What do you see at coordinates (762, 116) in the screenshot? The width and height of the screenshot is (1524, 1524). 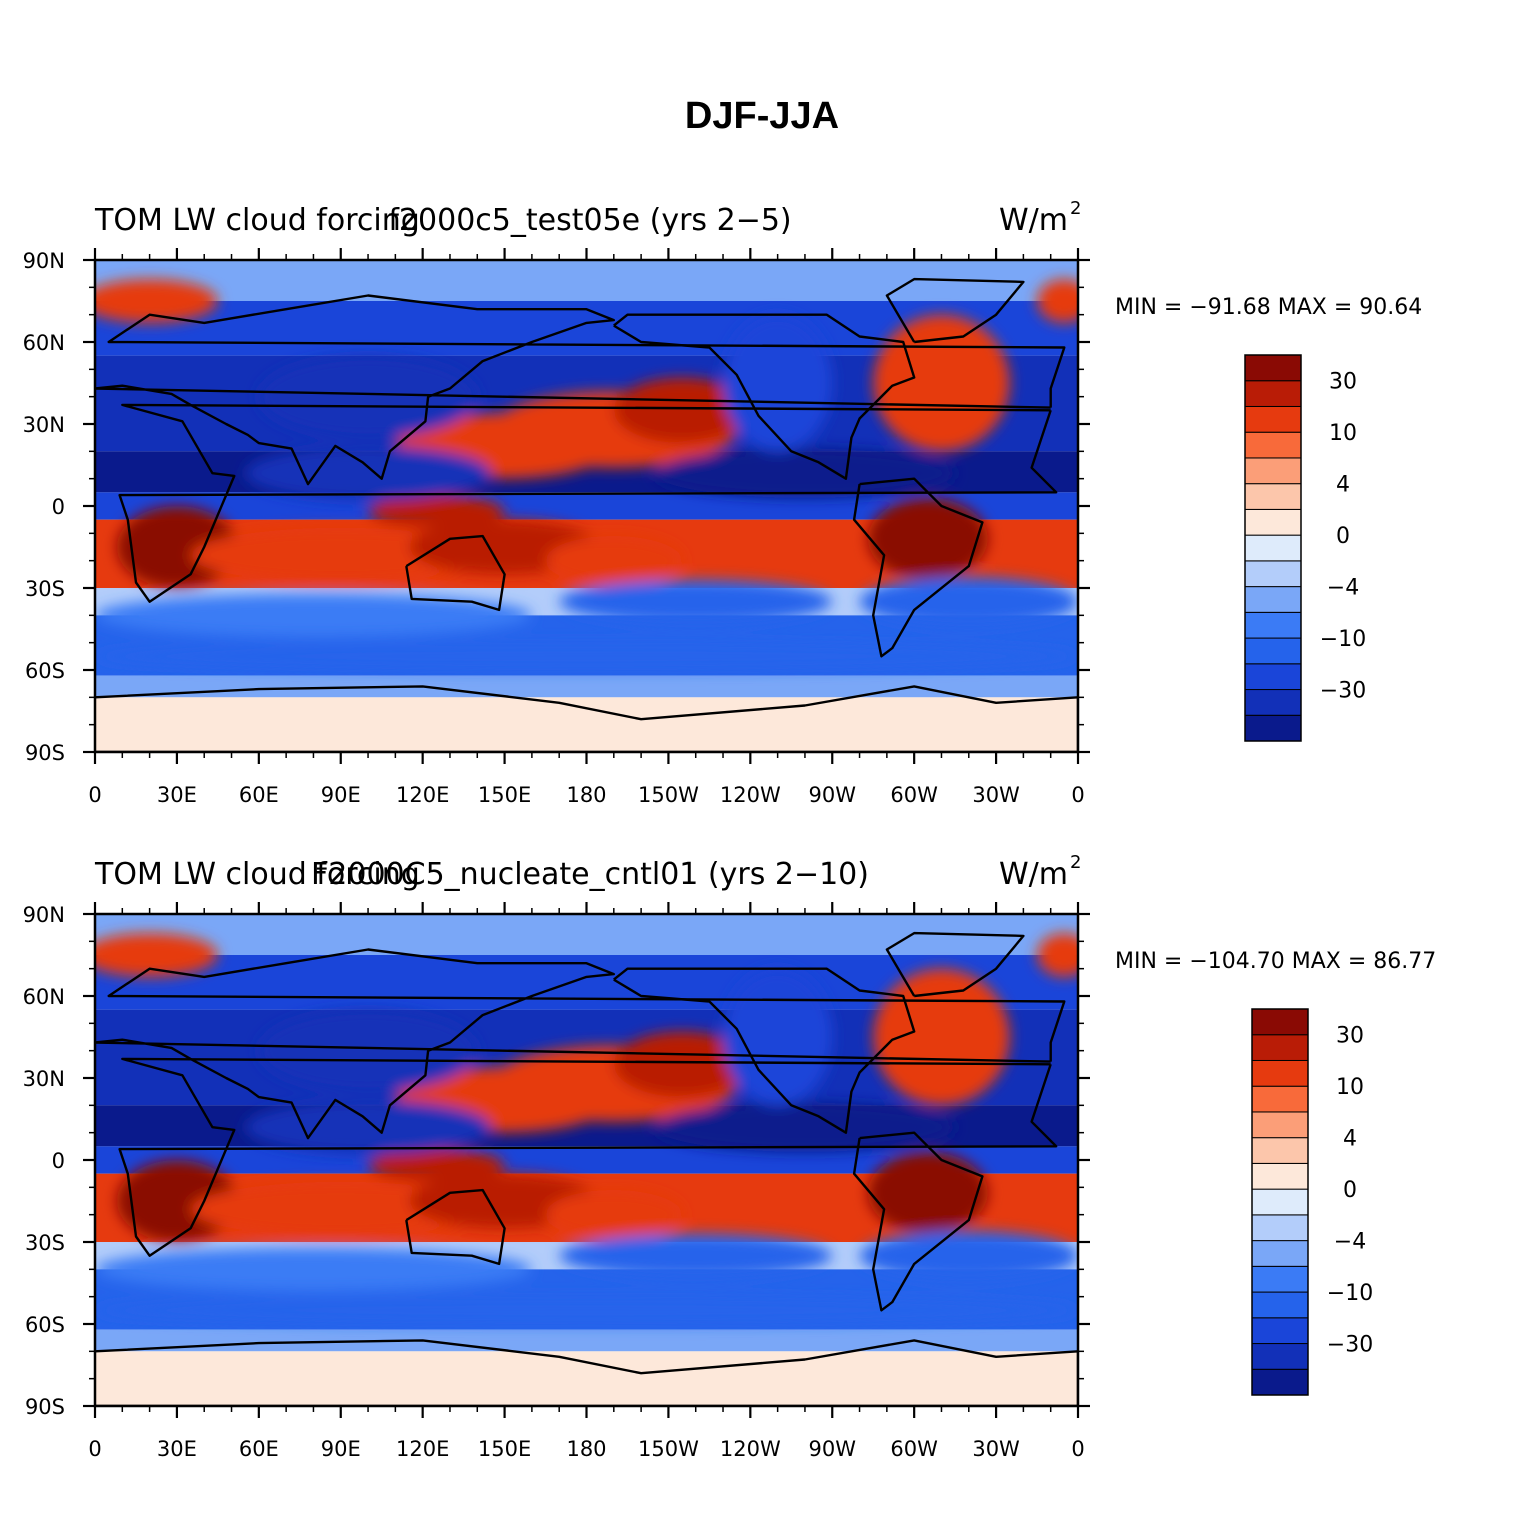 I see `figure-title: DJF-JJA` at bounding box center [762, 116].